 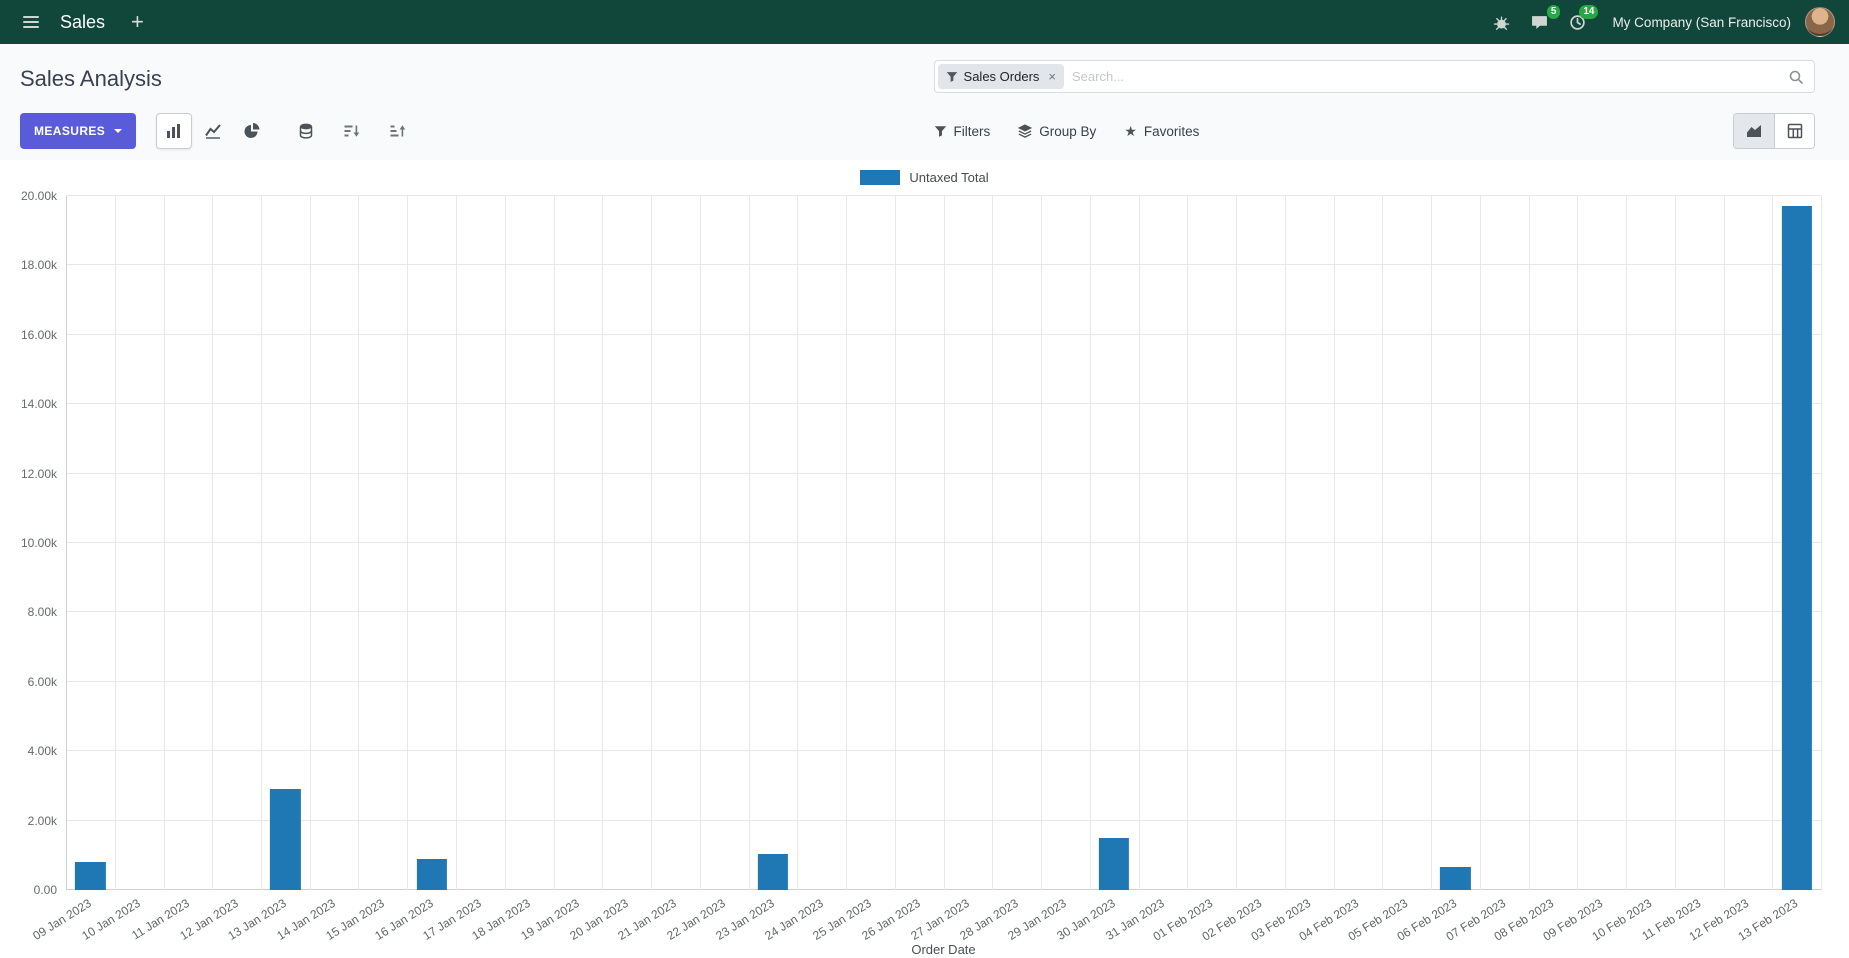 I want to click on y-axis-tick: 8.00k, so click(x=42, y=612).